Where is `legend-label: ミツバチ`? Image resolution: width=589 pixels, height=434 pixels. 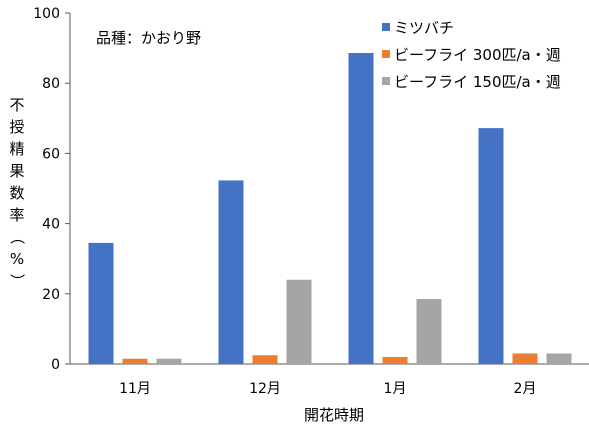
legend-label: ミツバチ is located at coordinates (424, 28).